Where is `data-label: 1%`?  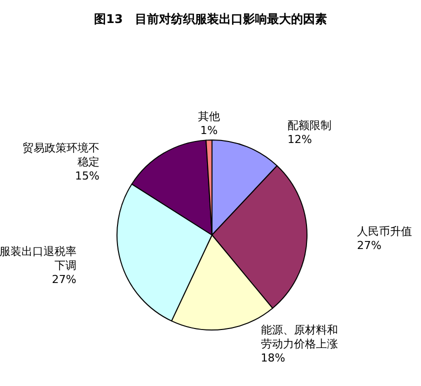 data-label: 1% is located at coordinates (209, 130).